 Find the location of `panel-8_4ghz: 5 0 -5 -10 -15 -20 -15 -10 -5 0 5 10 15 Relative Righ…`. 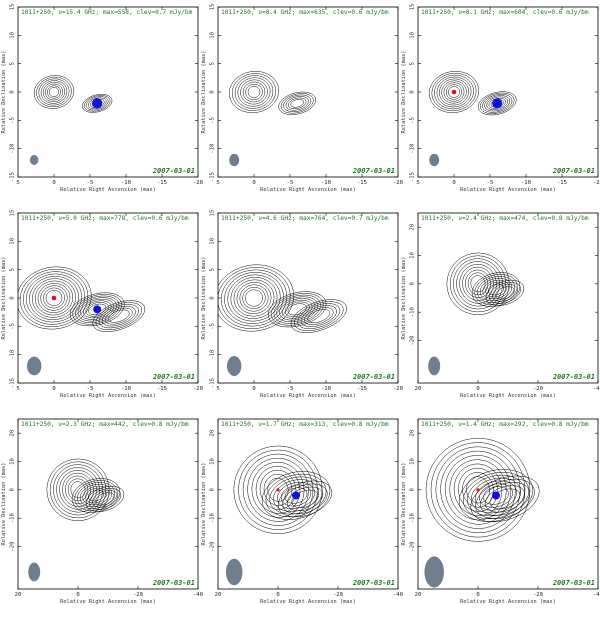

panel-8_4ghz: 5 0 -5 -10 -15 -20 -15 -10 -5 0 5 10 15 Relative Righ… is located at coordinates (301, 103).